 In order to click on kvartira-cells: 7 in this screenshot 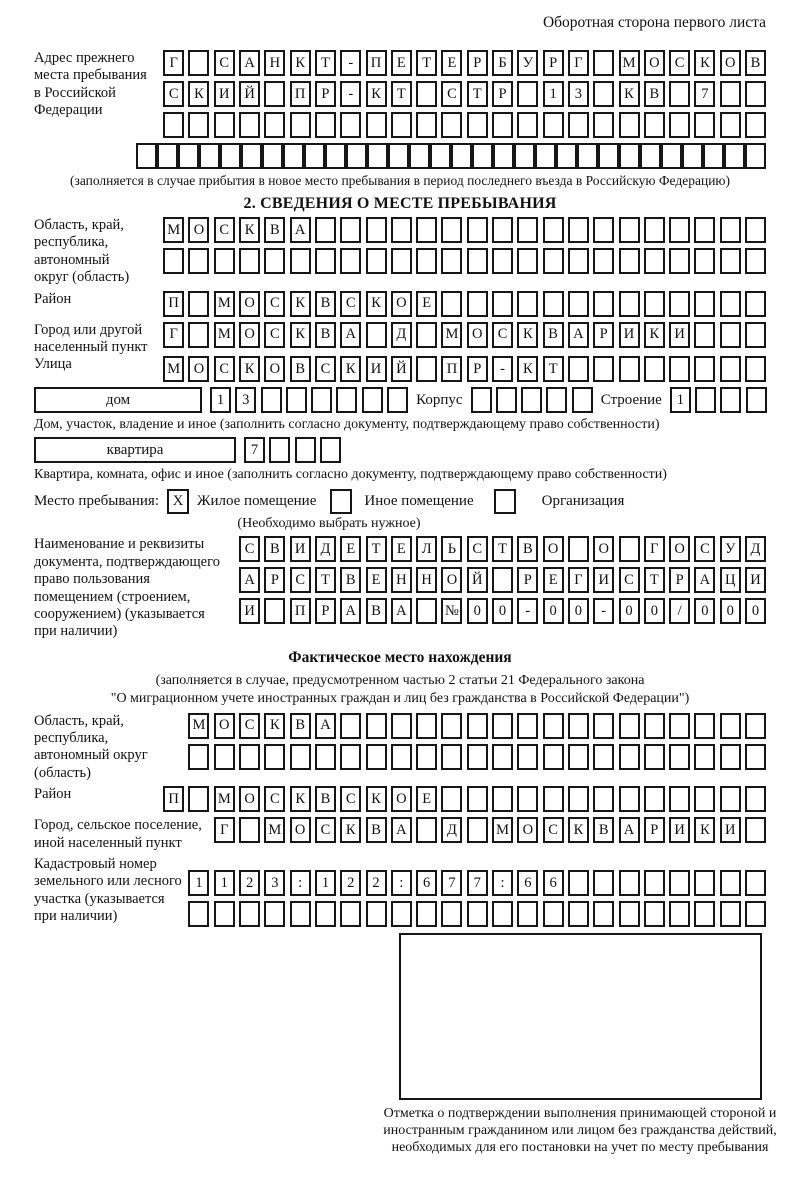, I will do `click(292, 450)`.